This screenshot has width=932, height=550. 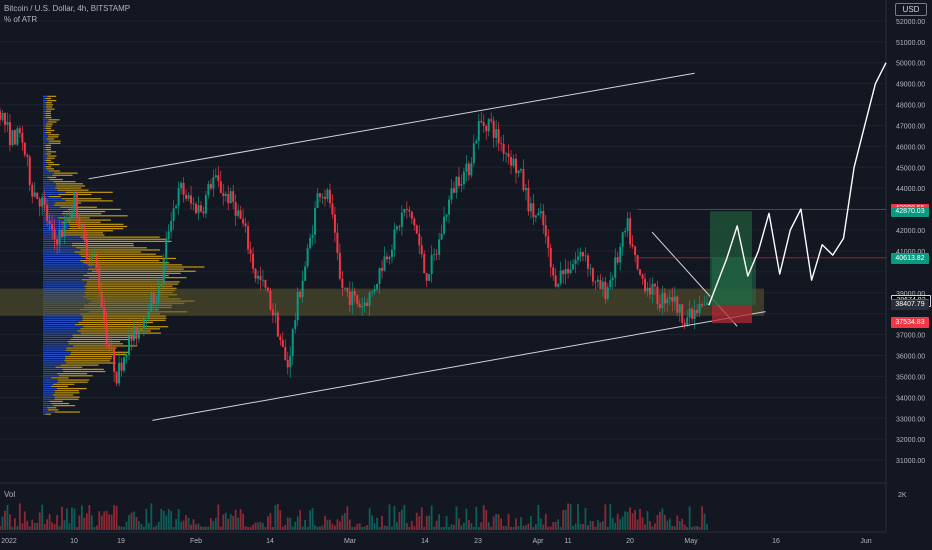 I want to click on price-tick-label: 33000.00, so click(x=910, y=419).